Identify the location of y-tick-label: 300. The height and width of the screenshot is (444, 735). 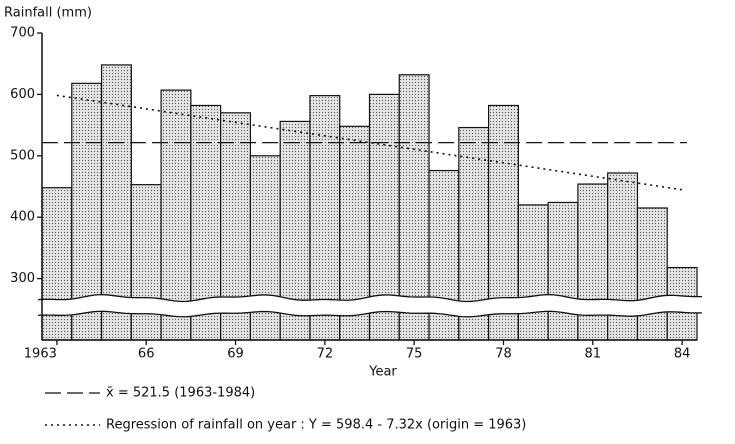
(22, 278).